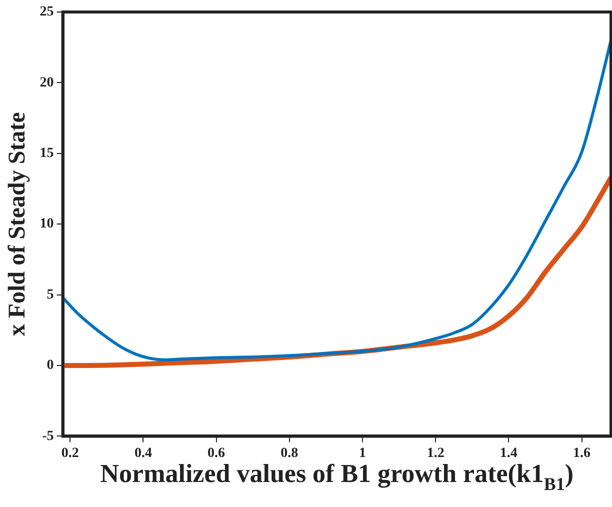  I want to click on y-tick-label: 0, so click(50, 366).